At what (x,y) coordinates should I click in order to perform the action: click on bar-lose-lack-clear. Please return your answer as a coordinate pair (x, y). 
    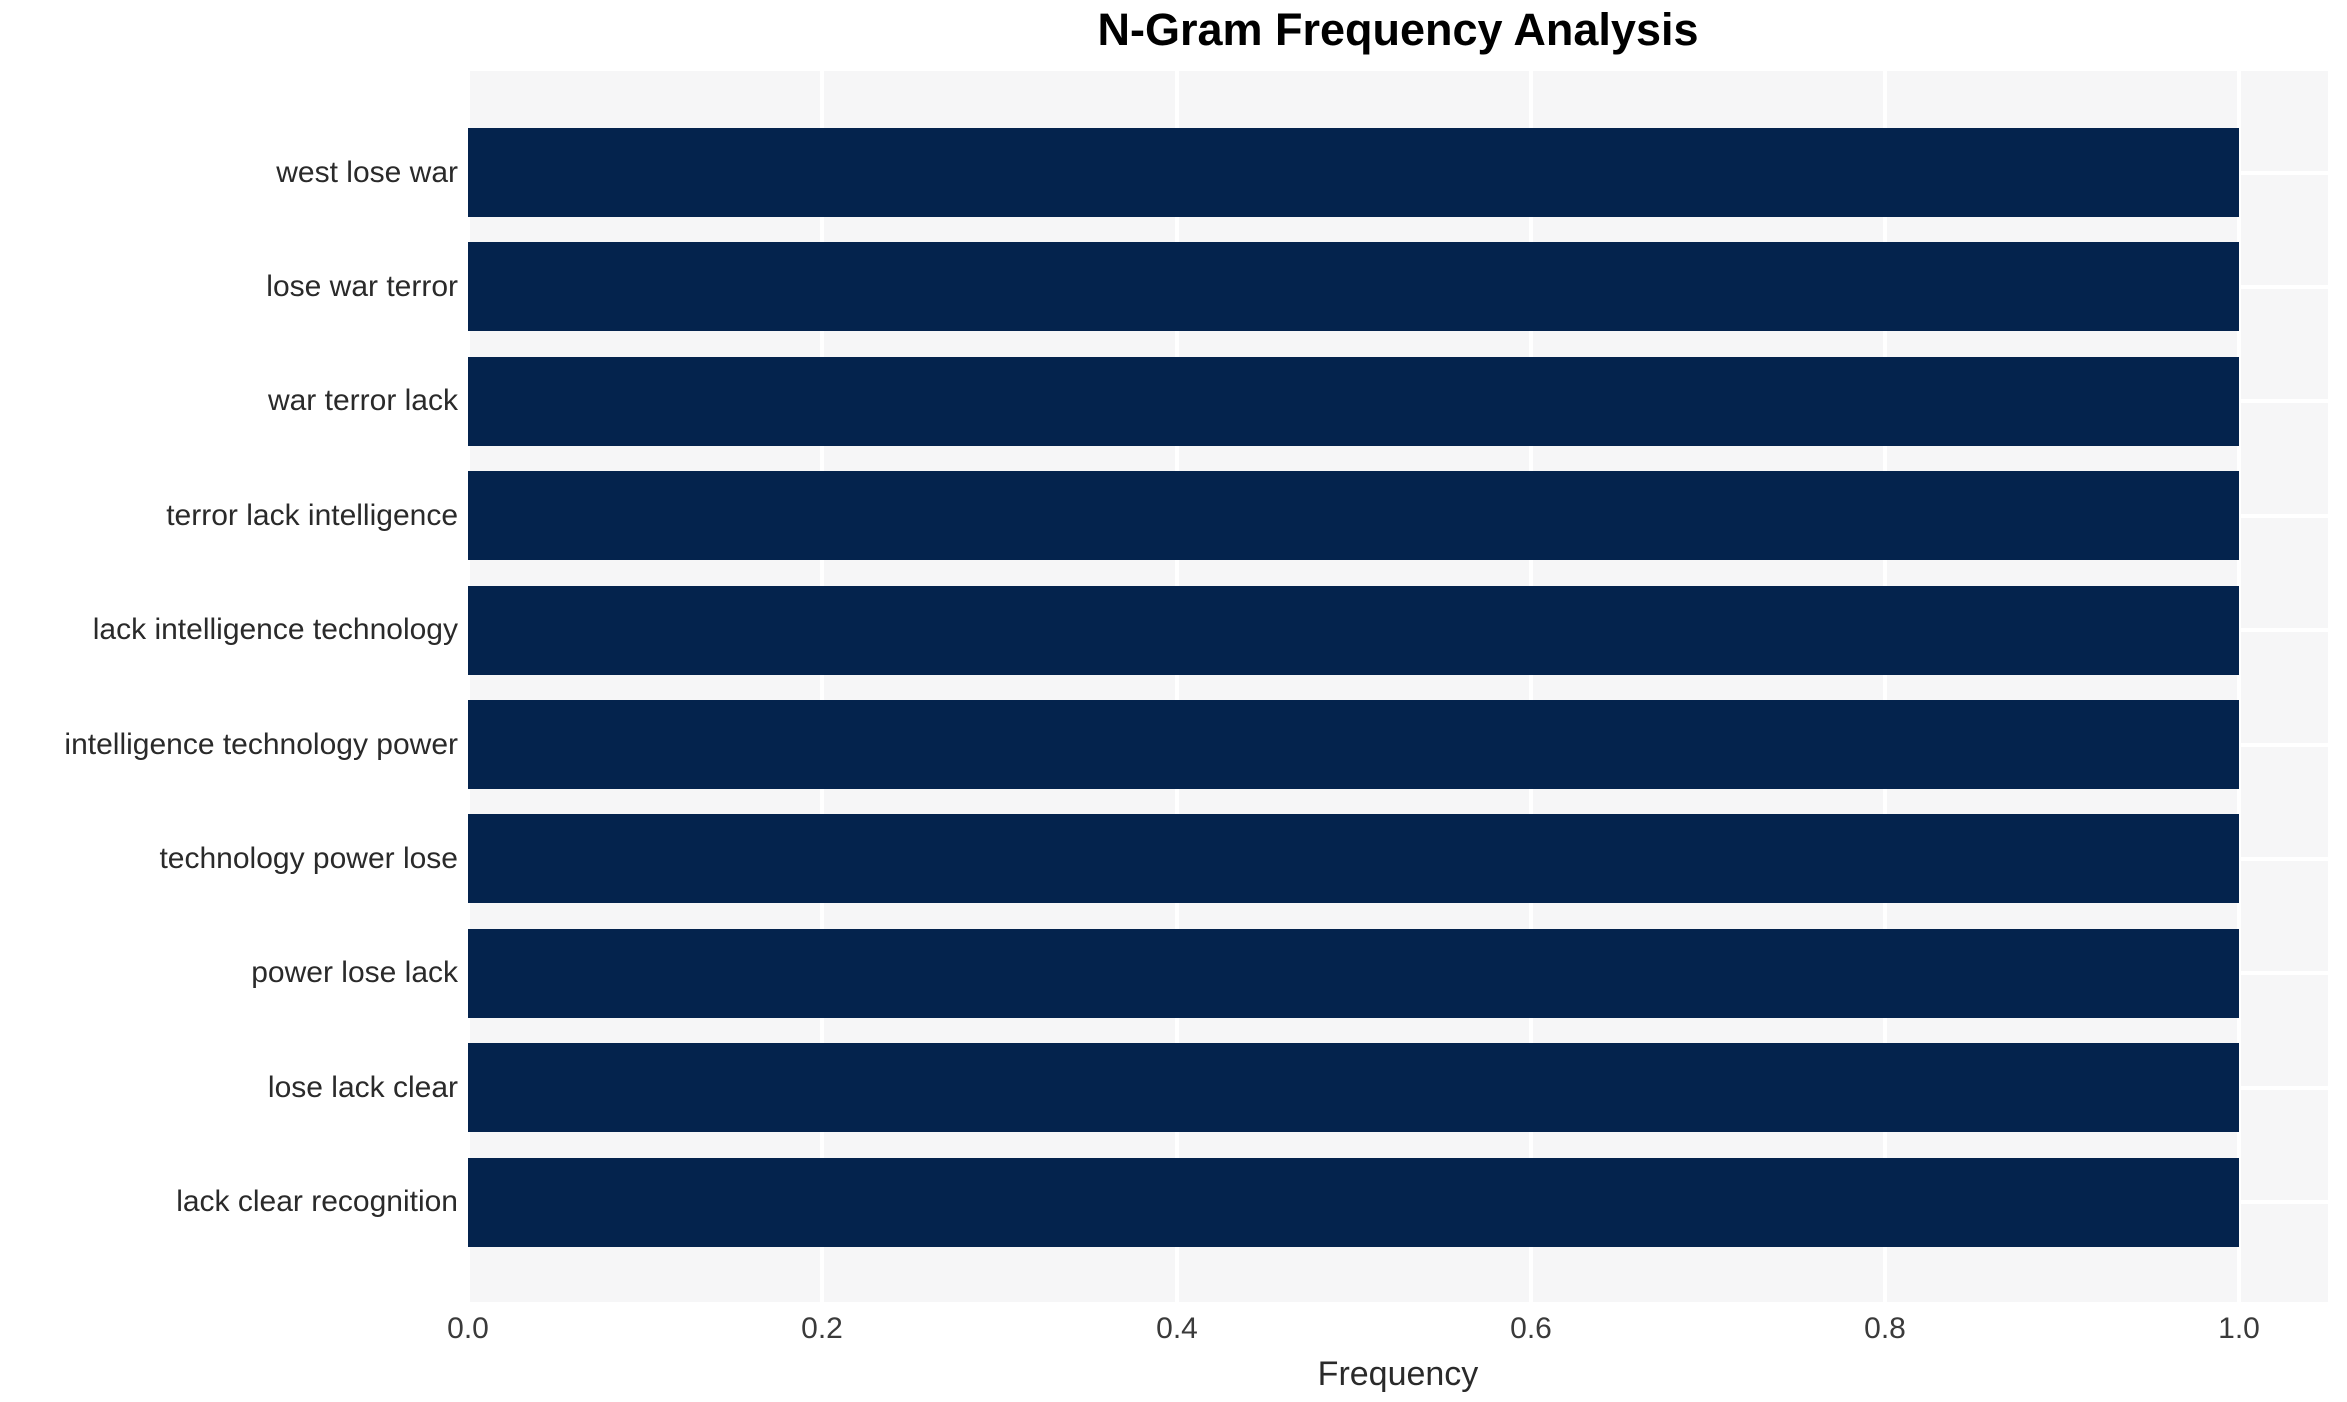
    Looking at the image, I should click on (1353, 1087).